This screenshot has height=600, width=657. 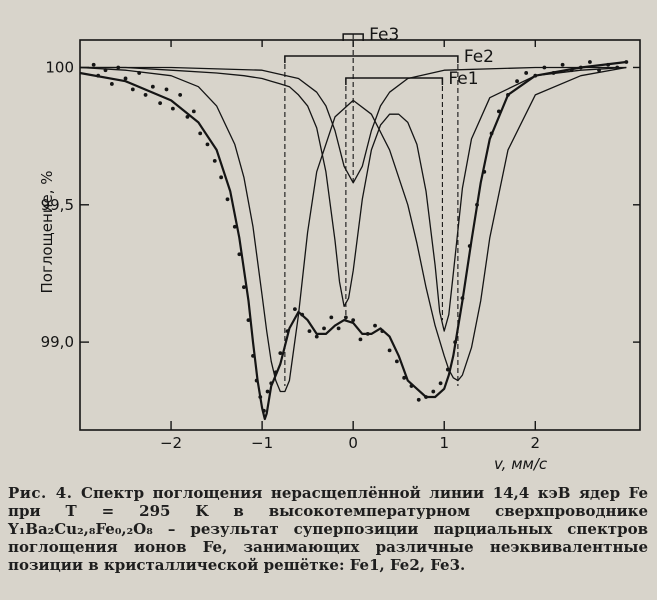 What do you see at coordinates (463, 79) in the screenshot?
I see `site-label-fe1: Fe1` at bounding box center [463, 79].